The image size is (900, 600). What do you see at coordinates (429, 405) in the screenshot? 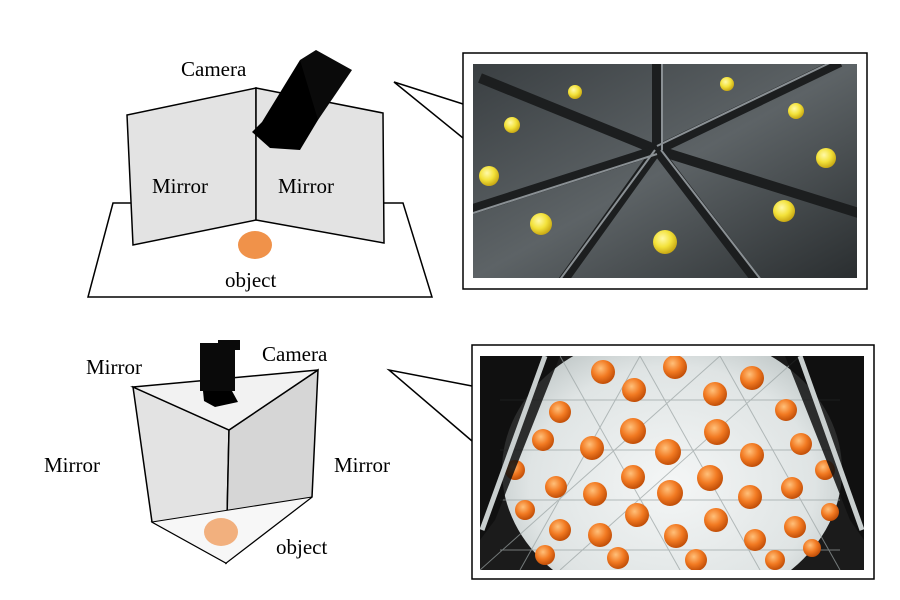
I see `callout-pointer-bottom` at bounding box center [429, 405].